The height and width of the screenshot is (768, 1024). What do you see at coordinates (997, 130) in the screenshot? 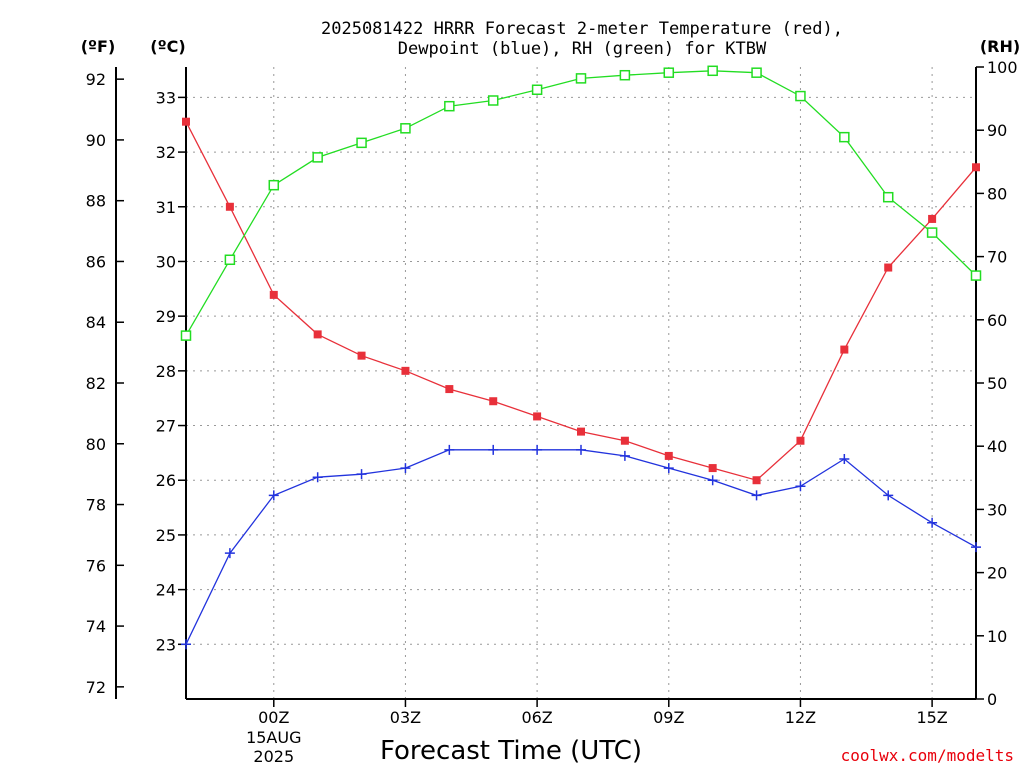
I see `rh-tick-label: 90` at bounding box center [997, 130].